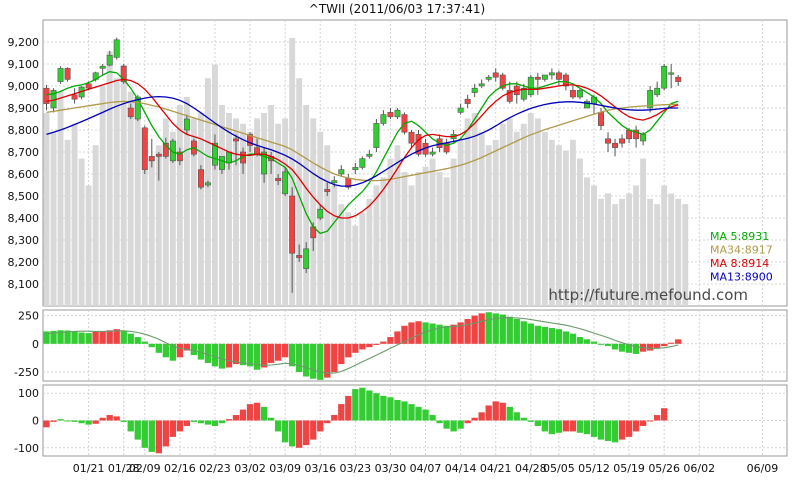 The height and width of the screenshot is (480, 800). Describe the element at coordinates (362, 345) in the screenshot. I see `signal-line` at that location.